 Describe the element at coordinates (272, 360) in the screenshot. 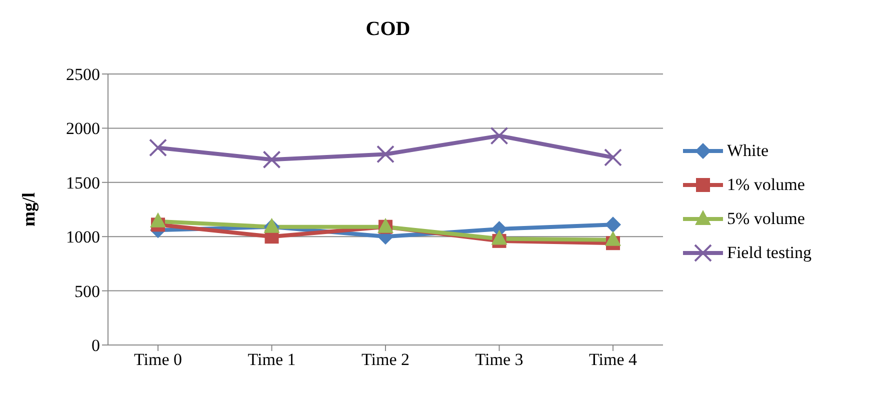

I see `x-tick-label: Time 1` at that location.